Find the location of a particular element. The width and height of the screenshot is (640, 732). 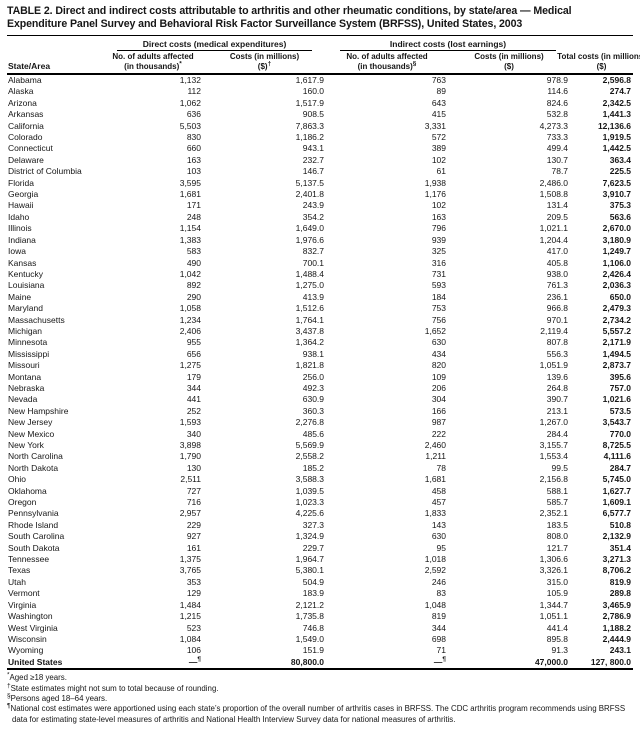

cell-value: 2,479.3 is located at coordinates (617, 308).